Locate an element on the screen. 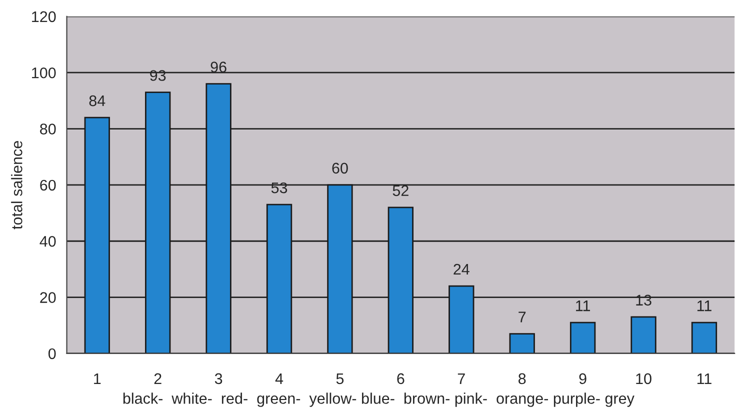  x-tick-label: 5 is located at coordinates (340, 378).